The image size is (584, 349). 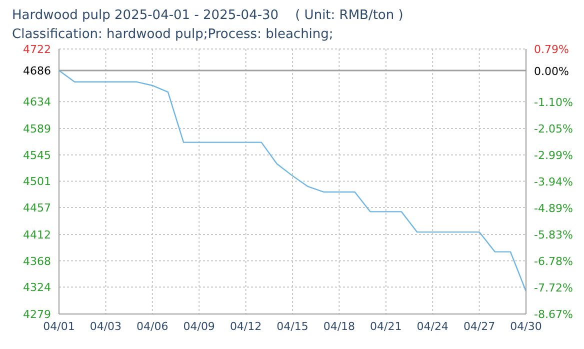 What do you see at coordinates (553, 155) in the screenshot?
I see `y2-tick-label: -2.99%` at bounding box center [553, 155].